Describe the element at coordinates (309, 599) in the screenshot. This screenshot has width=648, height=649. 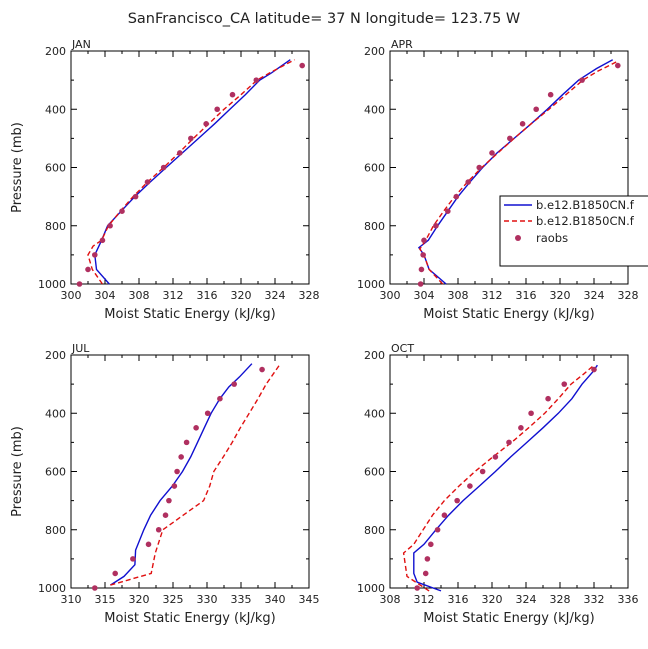
I see `x-tick-label: 345` at that location.